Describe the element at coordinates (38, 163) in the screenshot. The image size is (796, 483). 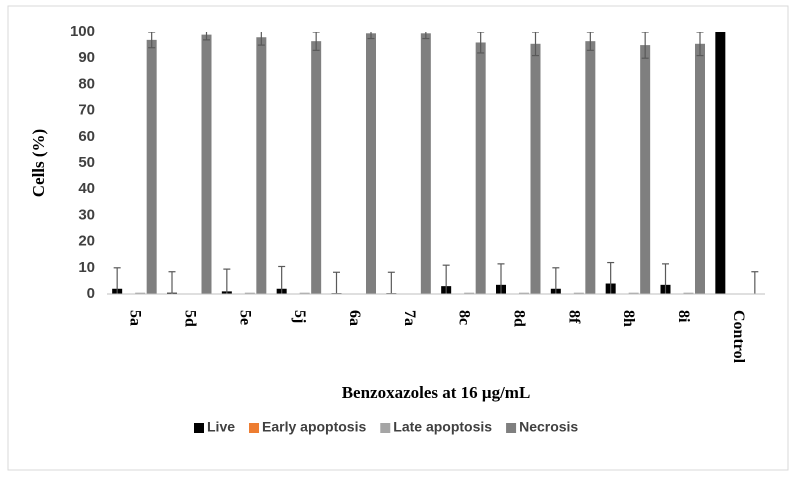
I see `y-axis-title: Cells (%)` at that location.